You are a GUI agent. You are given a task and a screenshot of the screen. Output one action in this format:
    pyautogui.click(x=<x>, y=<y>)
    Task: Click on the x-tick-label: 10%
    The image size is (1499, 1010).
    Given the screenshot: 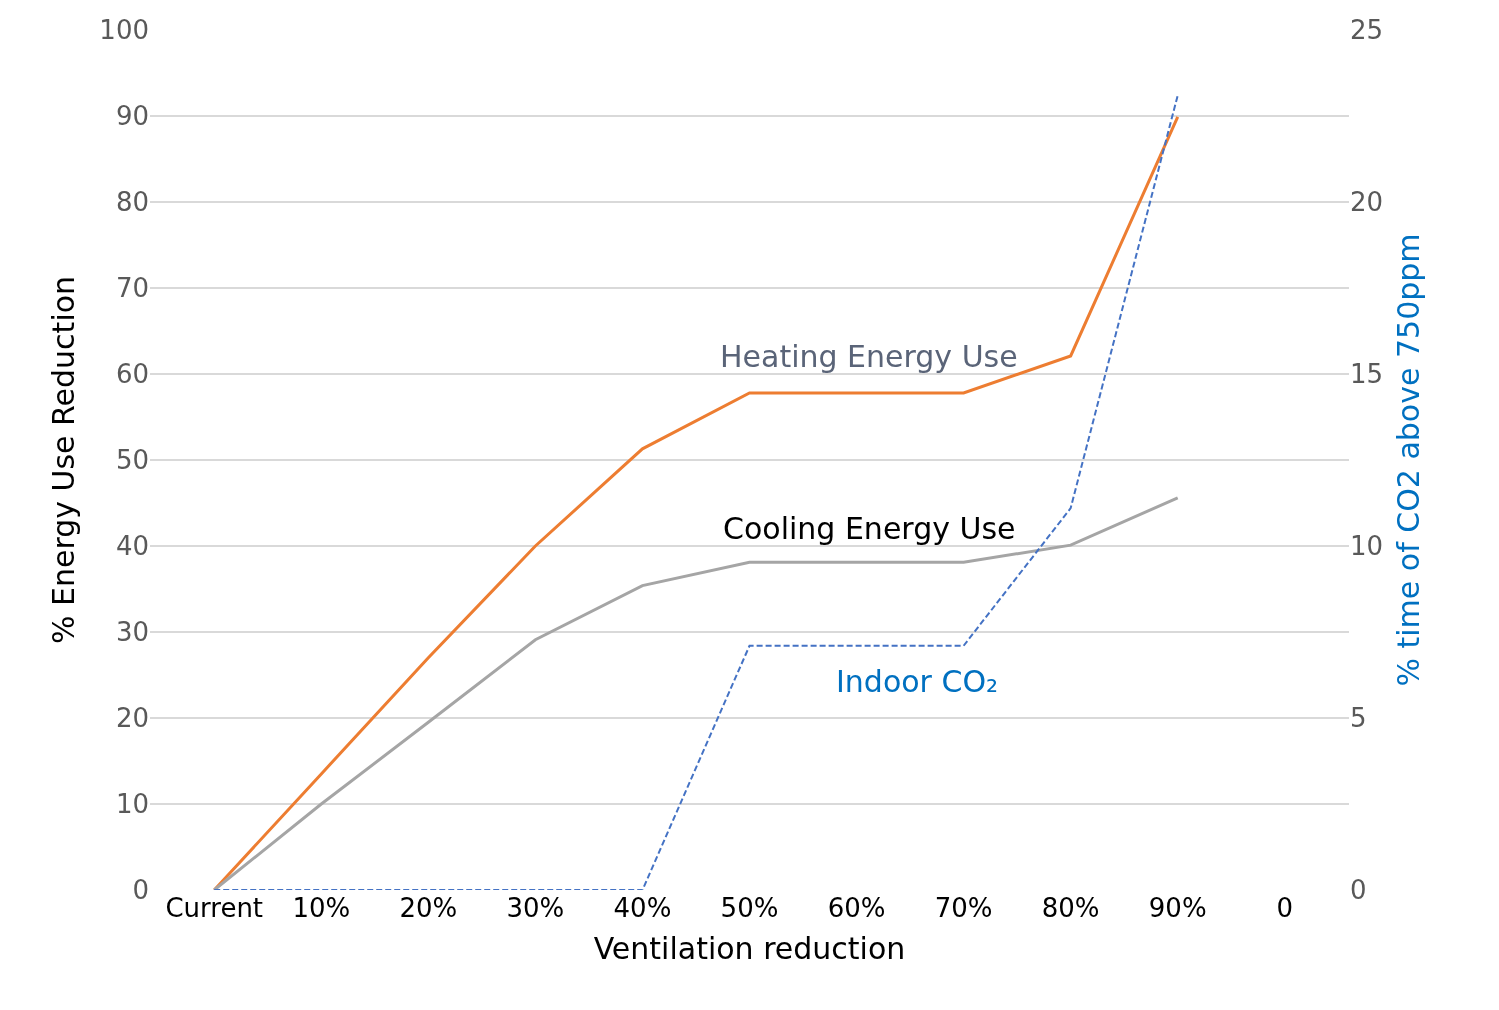 What is the action you would take?
    pyautogui.click(x=321, y=908)
    